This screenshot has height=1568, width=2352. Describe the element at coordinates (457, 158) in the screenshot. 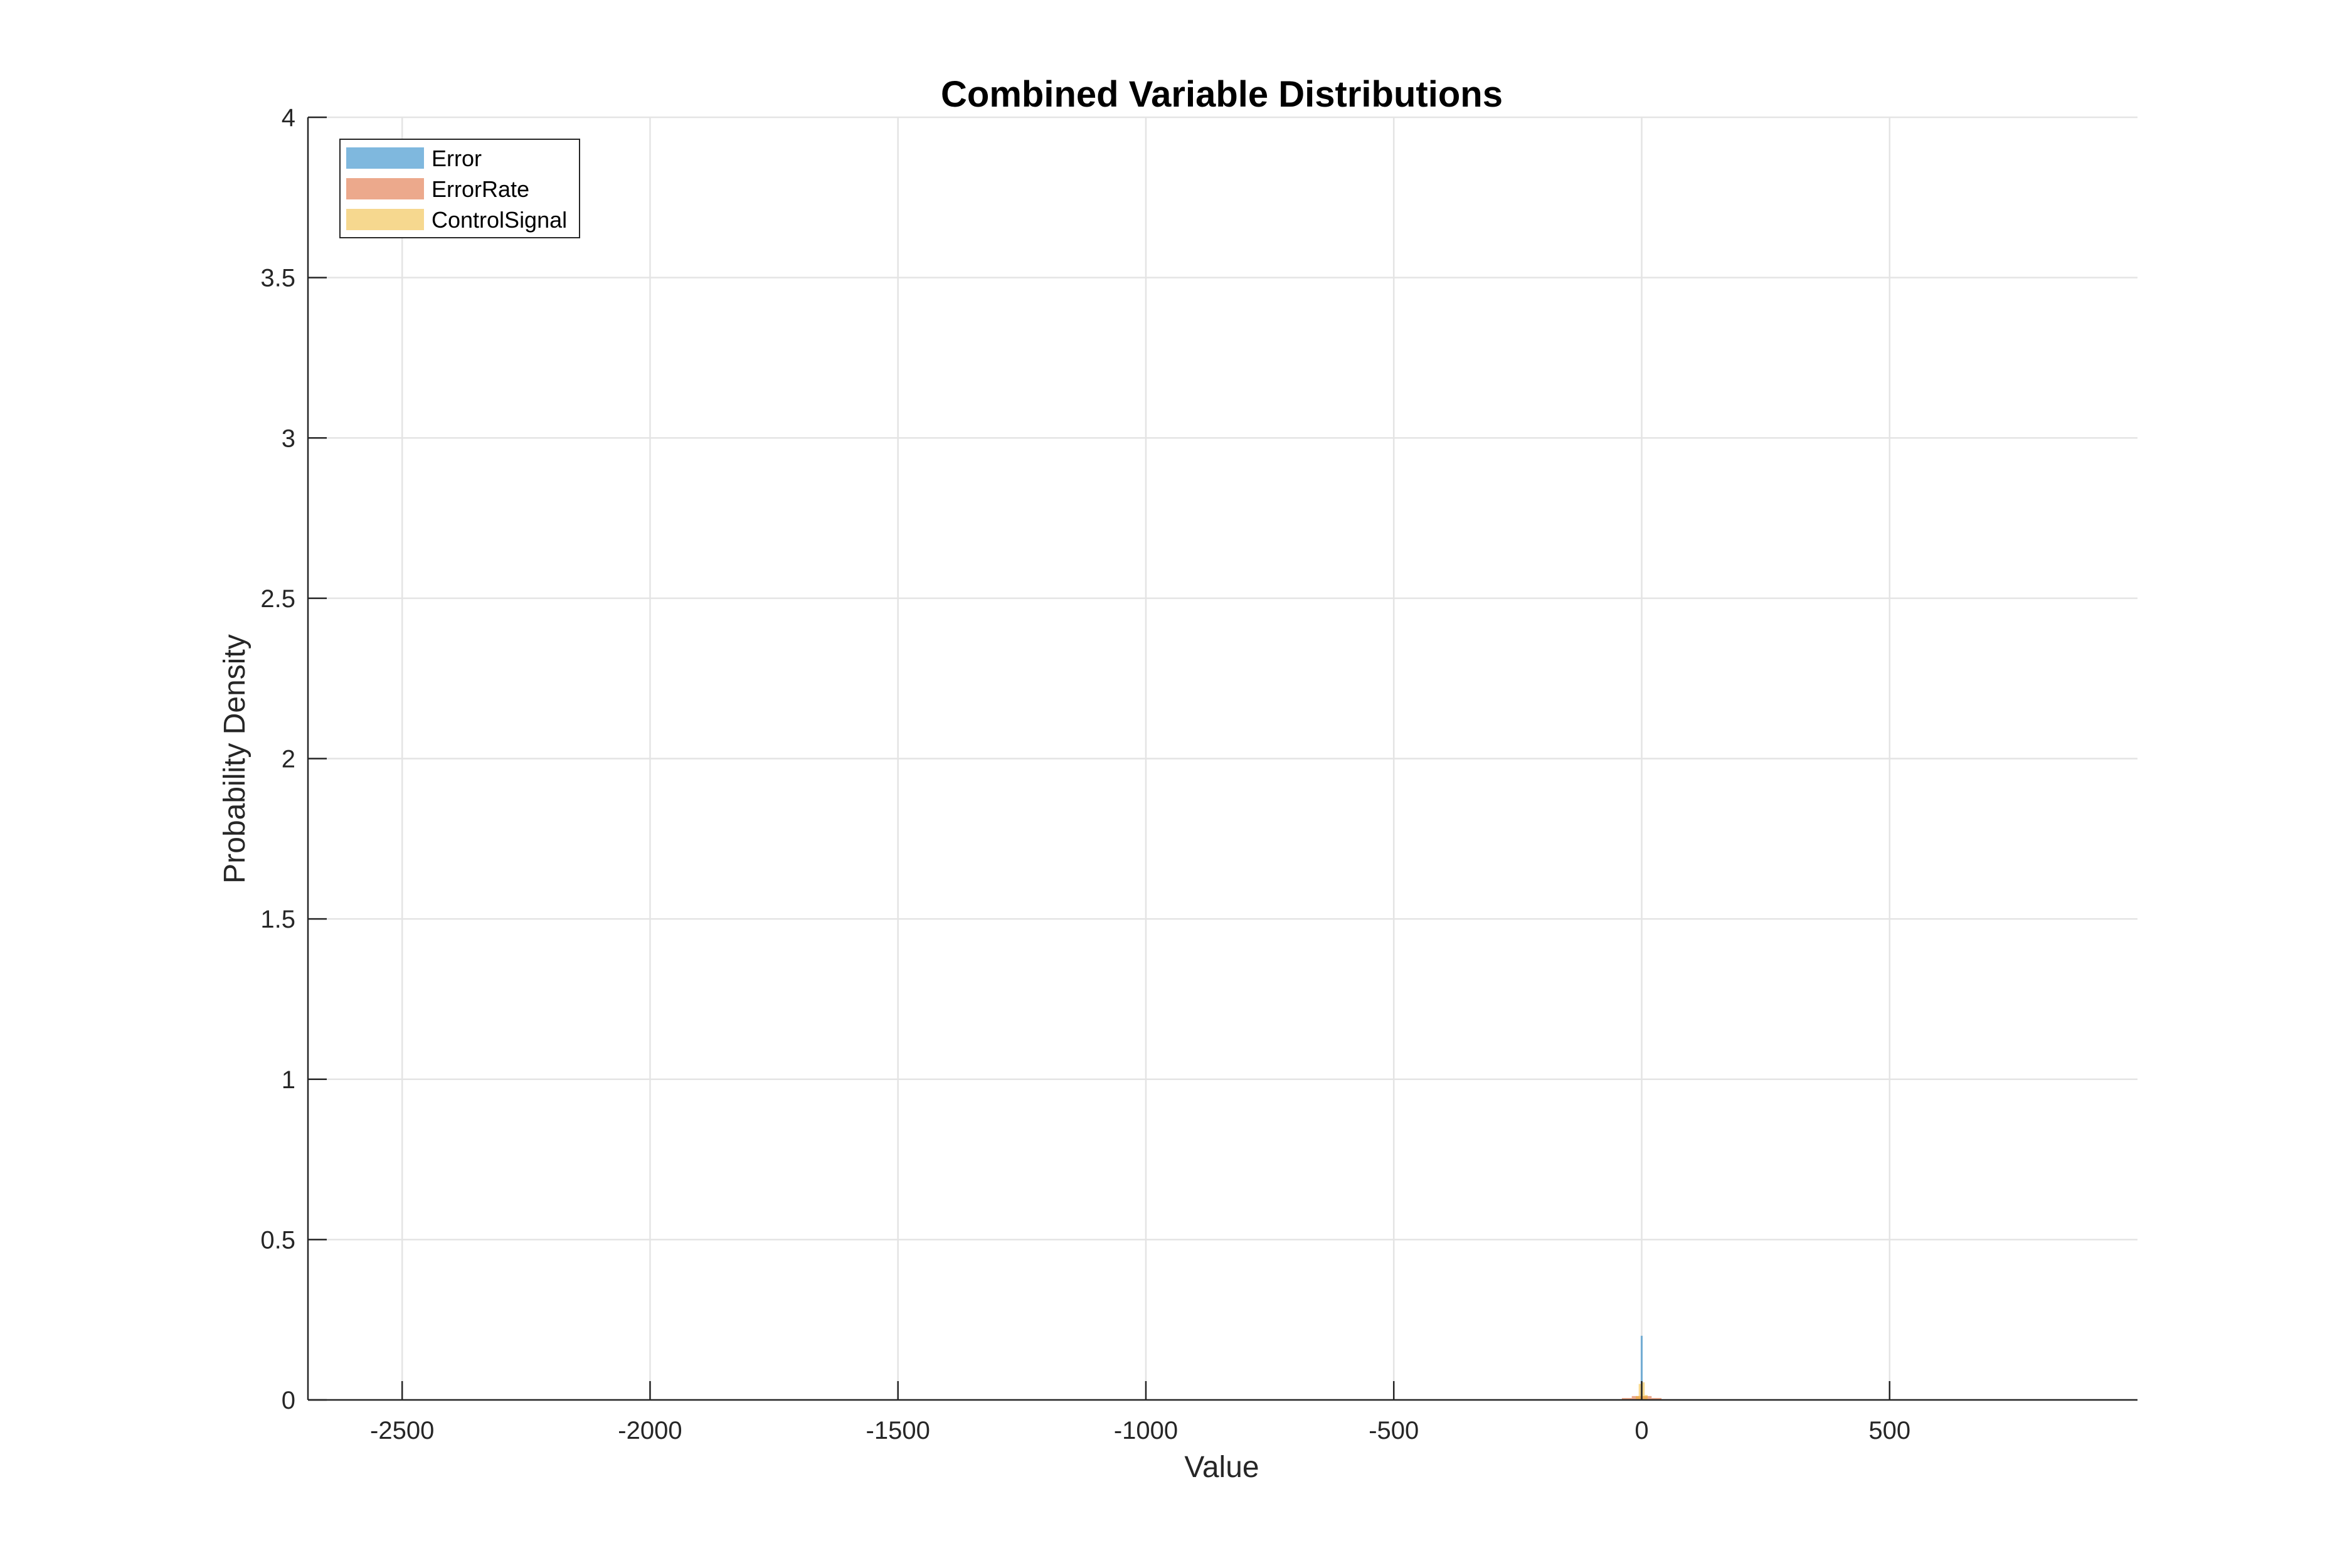

I see `legend-label: Error` at that location.